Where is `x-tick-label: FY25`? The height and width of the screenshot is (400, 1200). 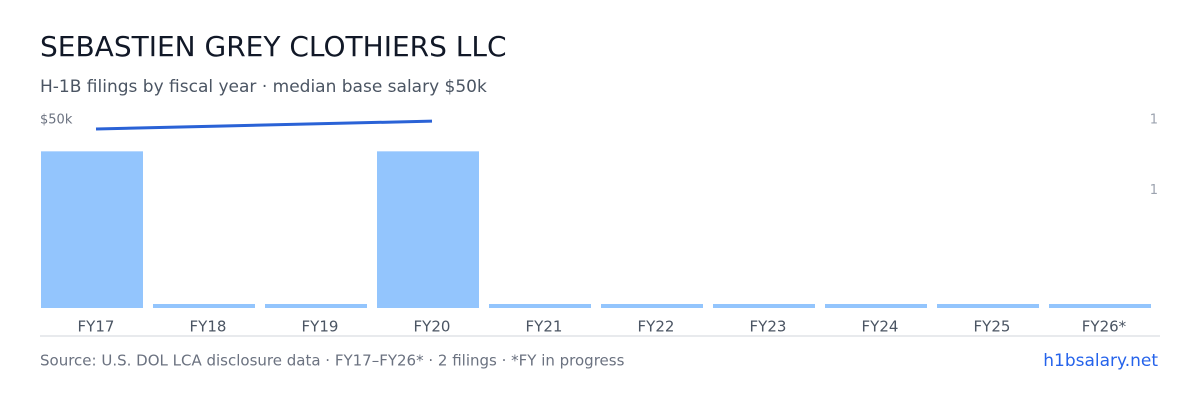 x-tick-label: FY25 is located at coordinates (992, 327).